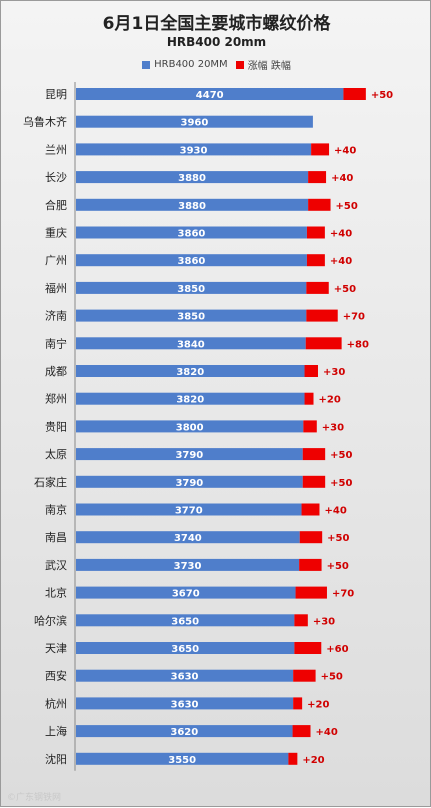 This screenshot has height=808, width=431. Describe the element at coordinates (191, 344) in the screenshot. I see `price-value-label: 3840` at that location.